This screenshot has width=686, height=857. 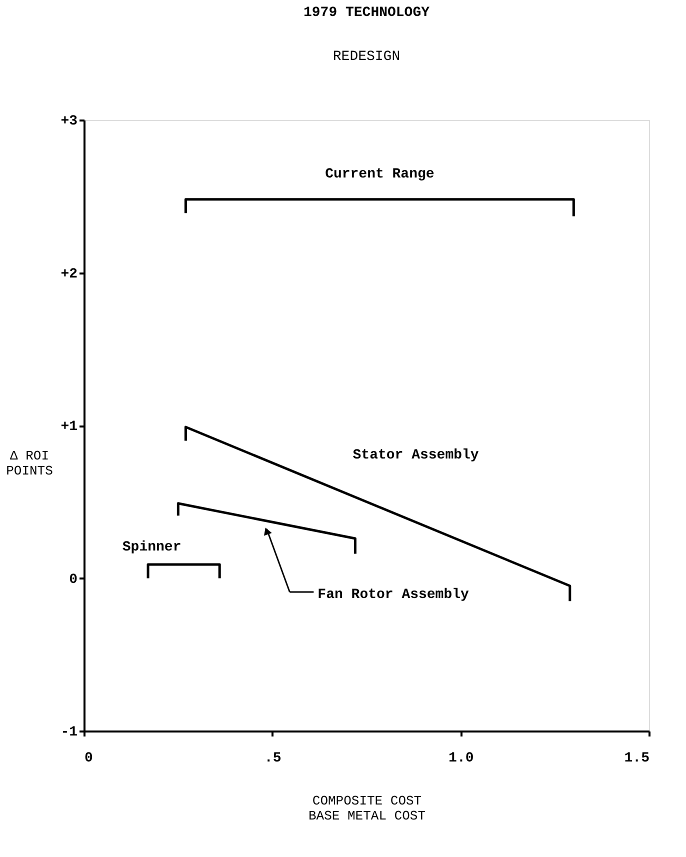 What do you see at coordinates (366, 13) in the screenshot?
I see `chart-title: 1979 TECHNOLOGY` at bounding box center [366, 13].